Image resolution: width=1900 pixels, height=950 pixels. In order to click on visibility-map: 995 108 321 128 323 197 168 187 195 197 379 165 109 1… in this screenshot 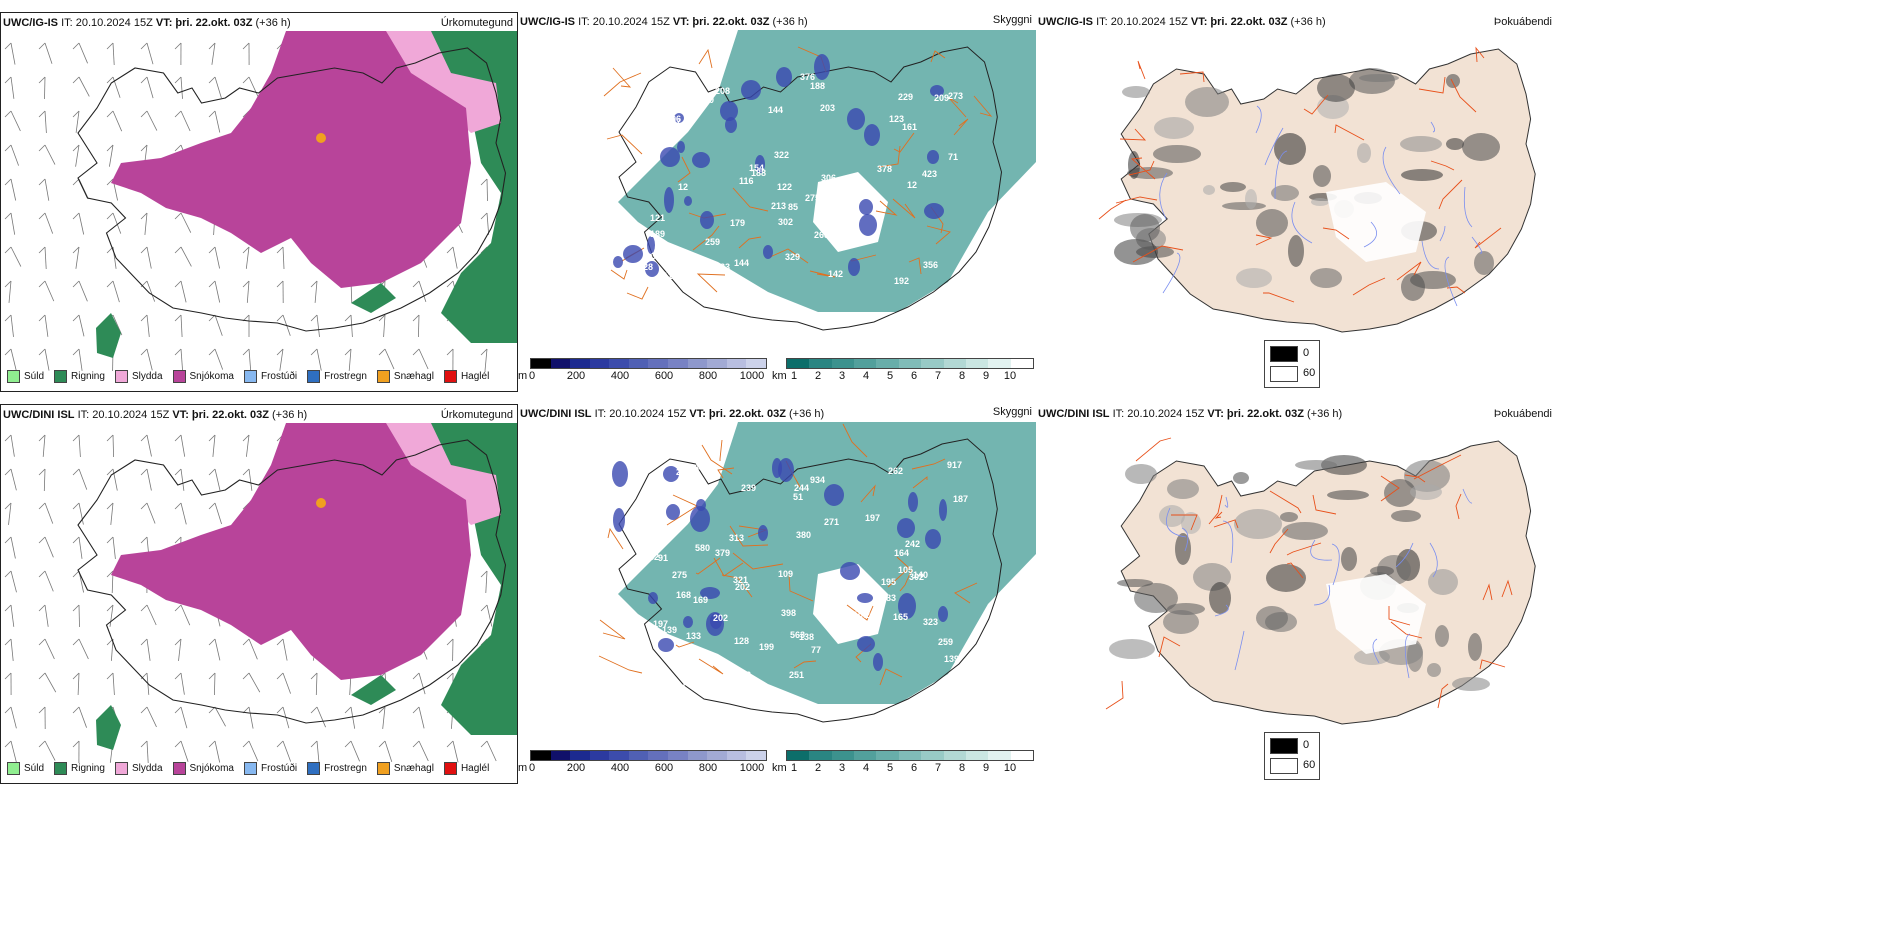, I will do `click(777, 574)`.